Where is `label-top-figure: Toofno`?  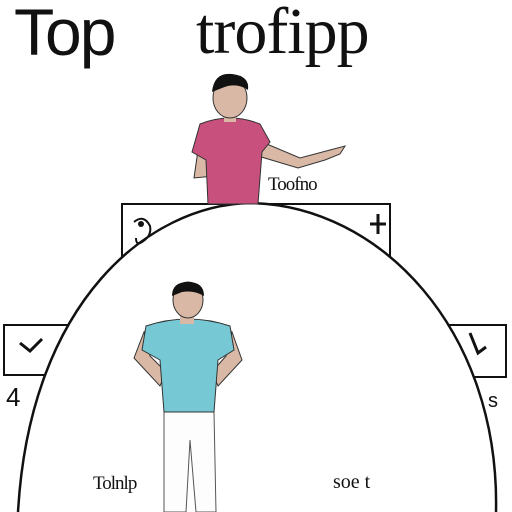
label-top-figure: Toofno is located at coordinates (293, 184).